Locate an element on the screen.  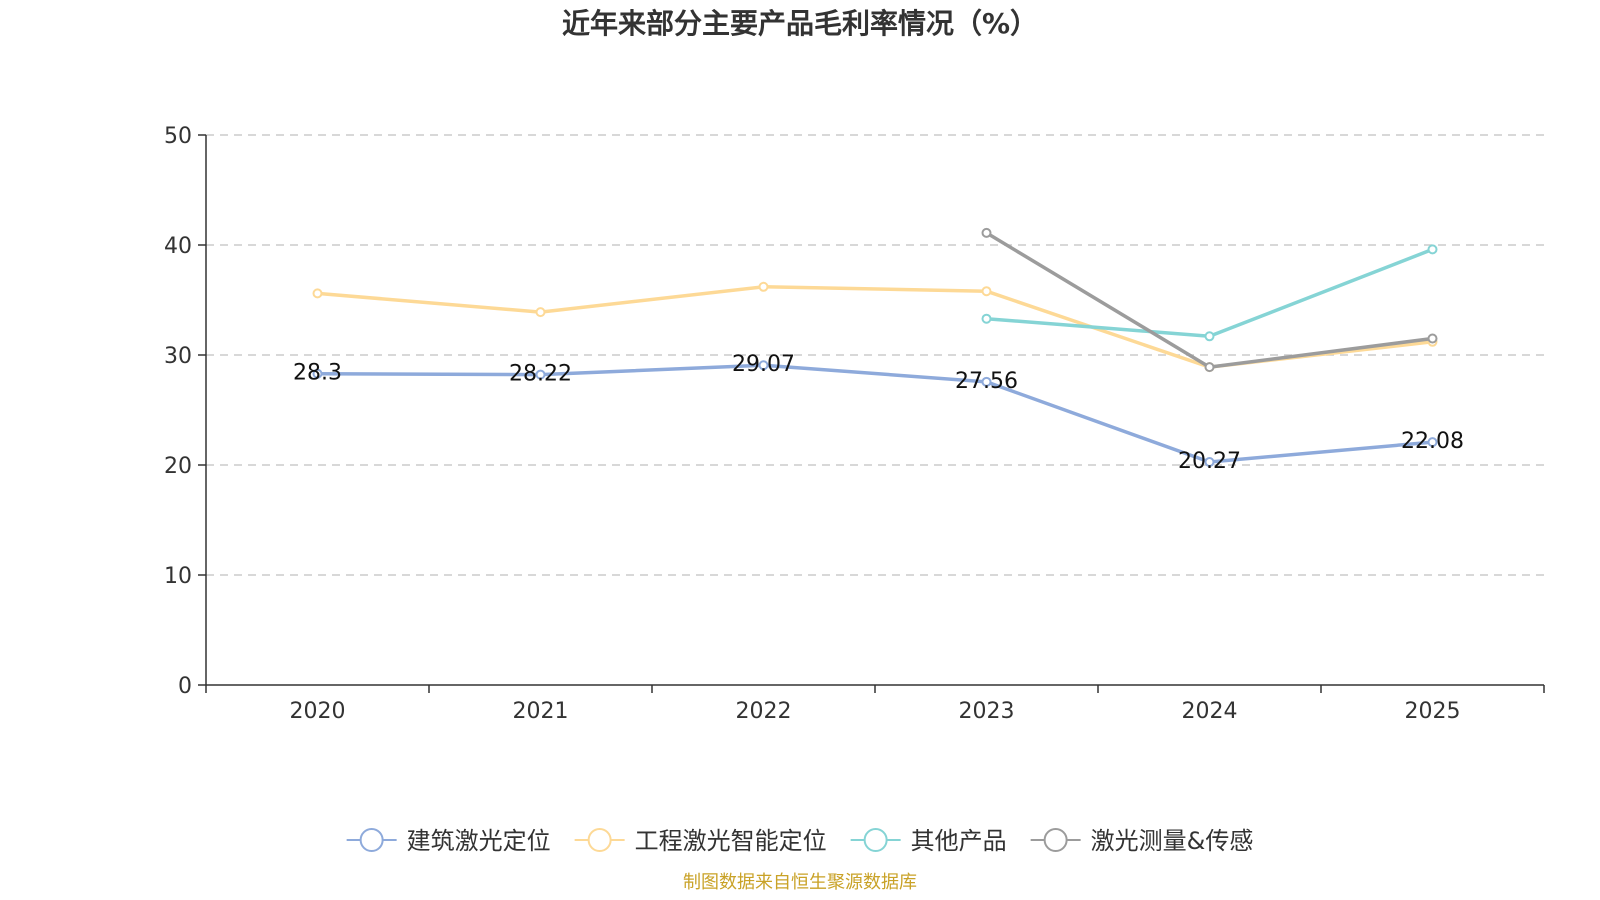
legend-item: 其他产品 is located at coordinates (928, 841).